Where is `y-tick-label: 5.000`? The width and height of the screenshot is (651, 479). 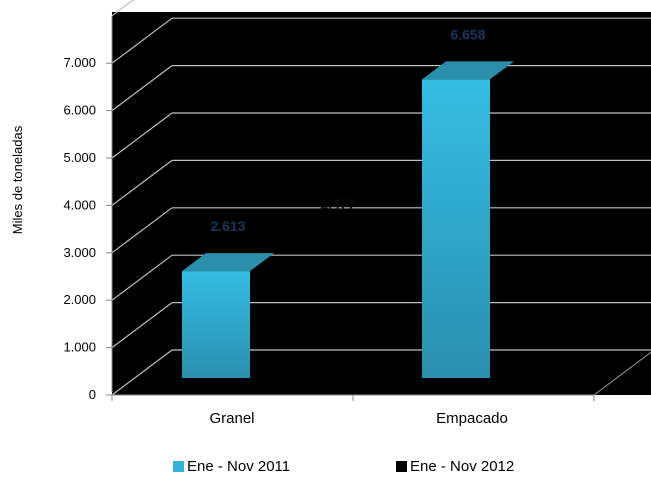
y-tick-label: 5.000 is located at coordinates (79, 157).